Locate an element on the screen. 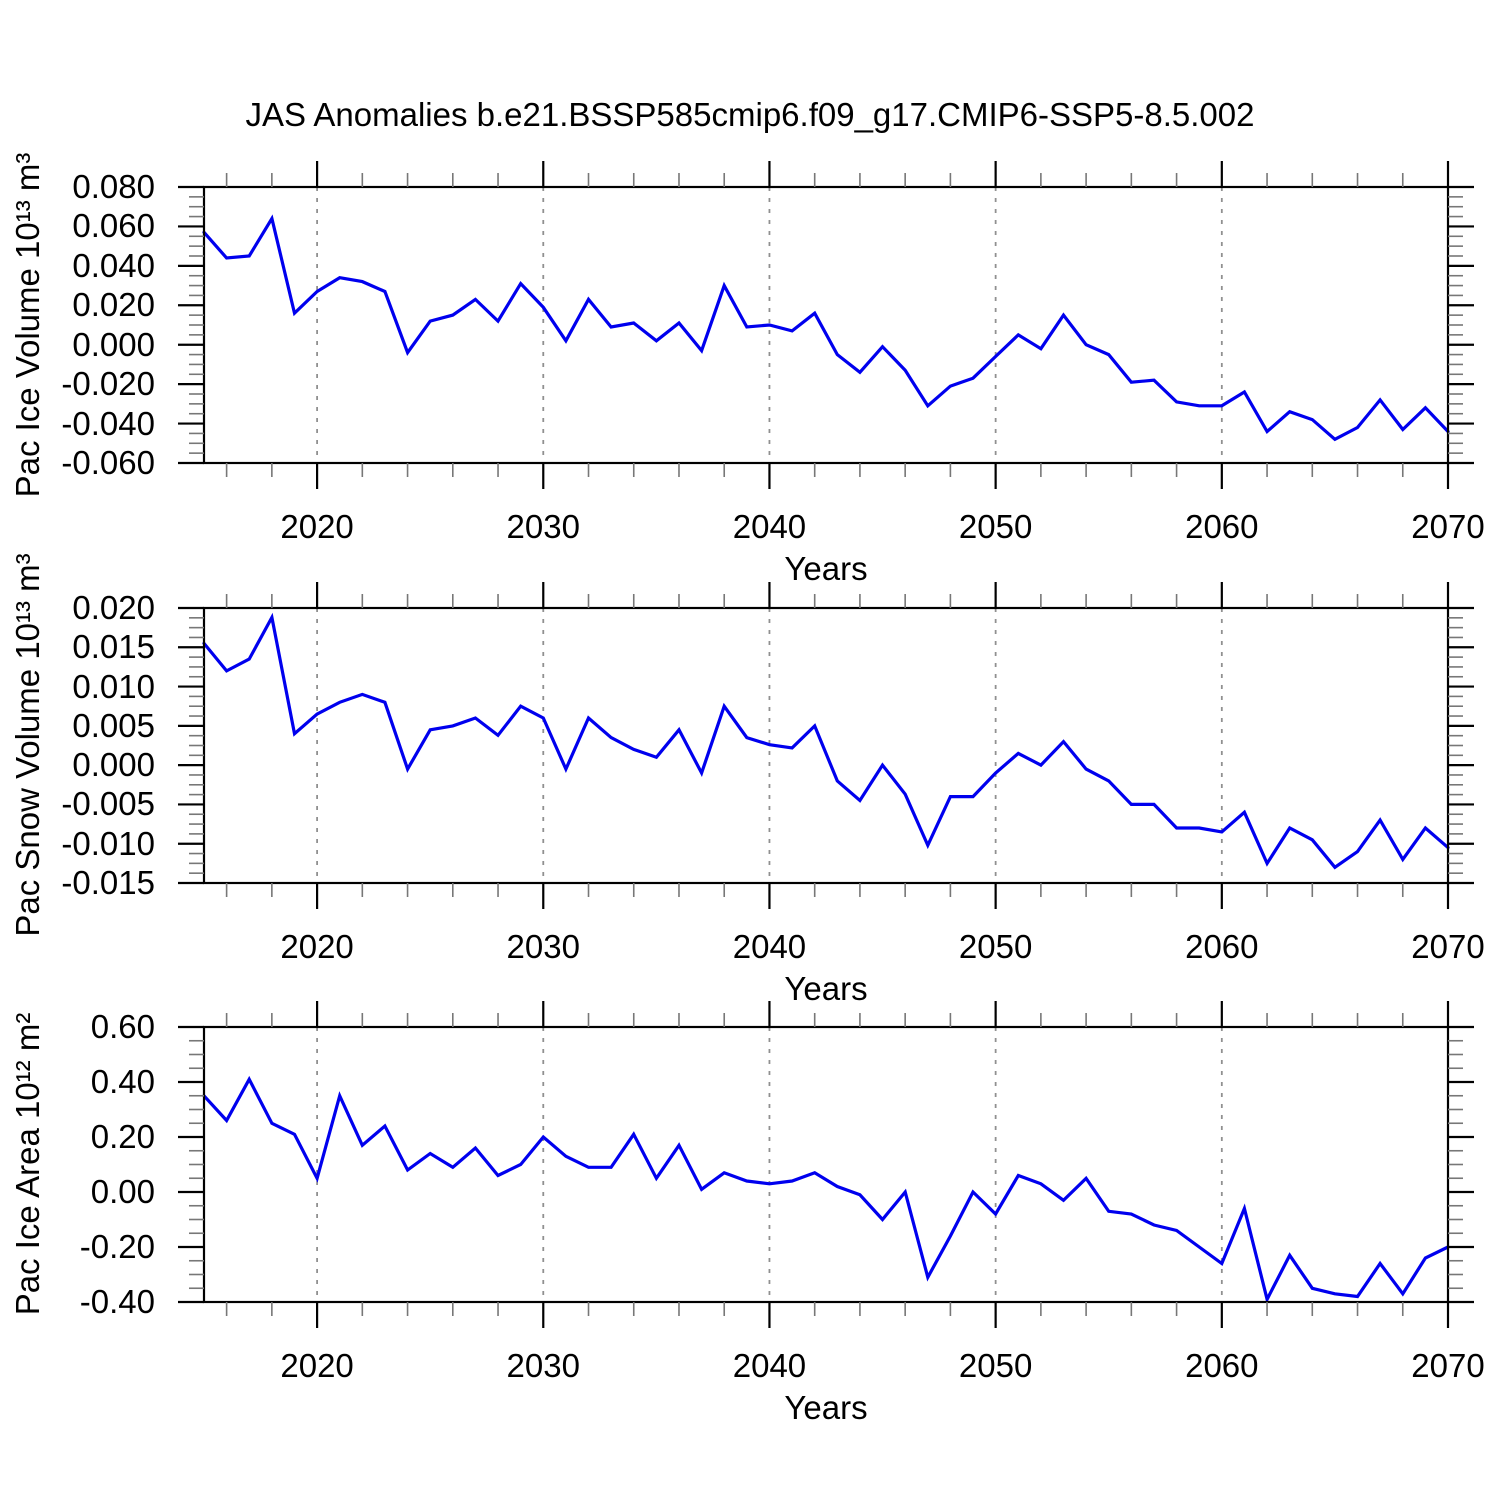  y-tick-label: 0.20 is located at coordinates (122, 1136).